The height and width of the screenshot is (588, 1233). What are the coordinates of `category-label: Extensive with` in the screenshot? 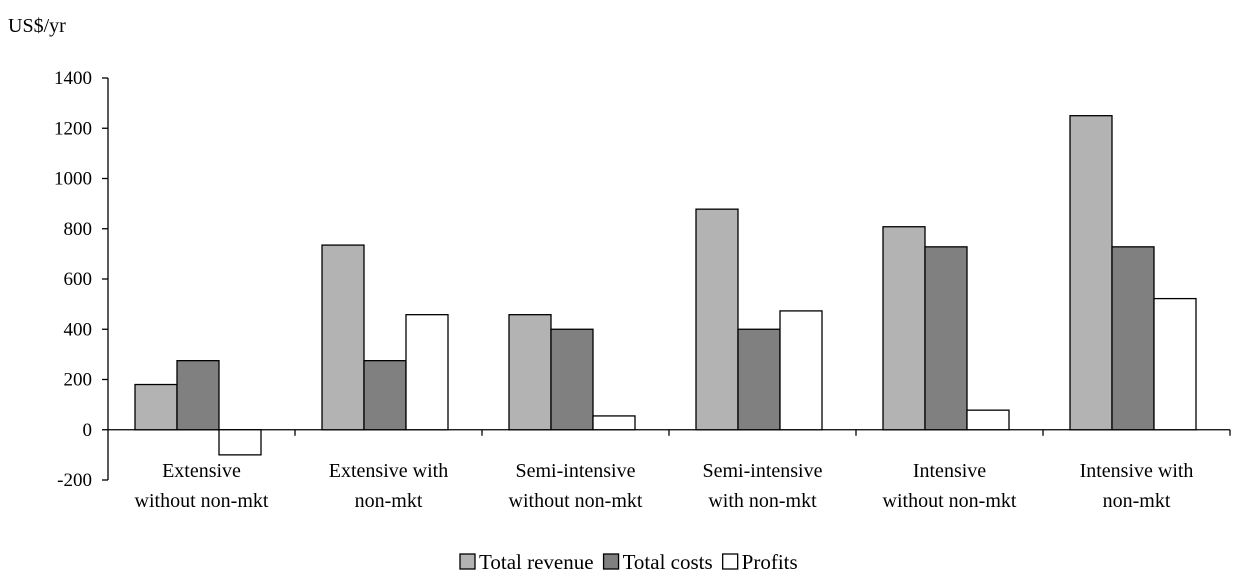 It's located at (388, 471).